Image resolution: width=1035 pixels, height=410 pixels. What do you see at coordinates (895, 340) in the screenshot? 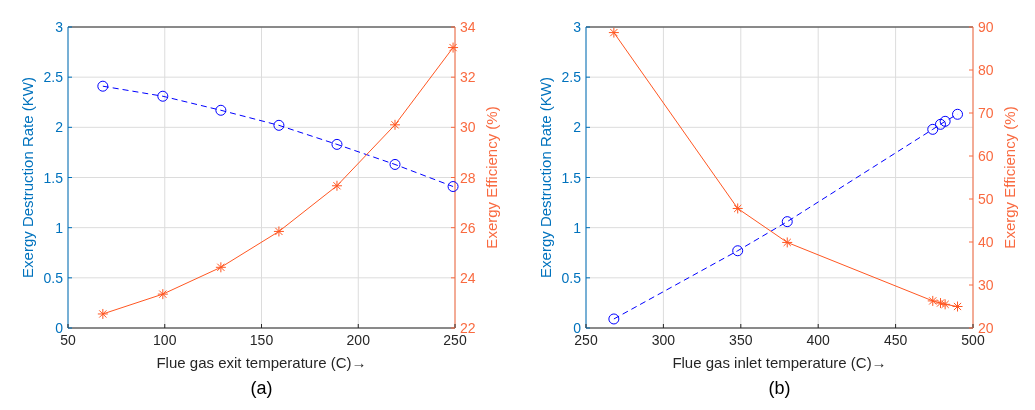
I see `x-tick-label: 450` at bounding box center [895, 340].